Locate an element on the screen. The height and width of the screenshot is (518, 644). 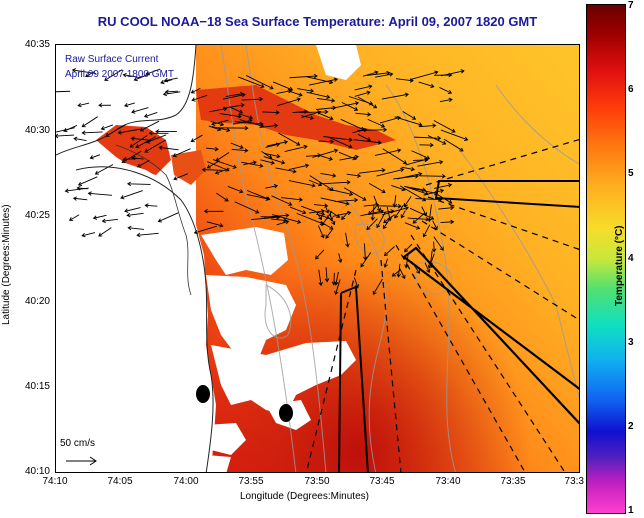
sst-patch-nw is located at coordinates (296, 117).